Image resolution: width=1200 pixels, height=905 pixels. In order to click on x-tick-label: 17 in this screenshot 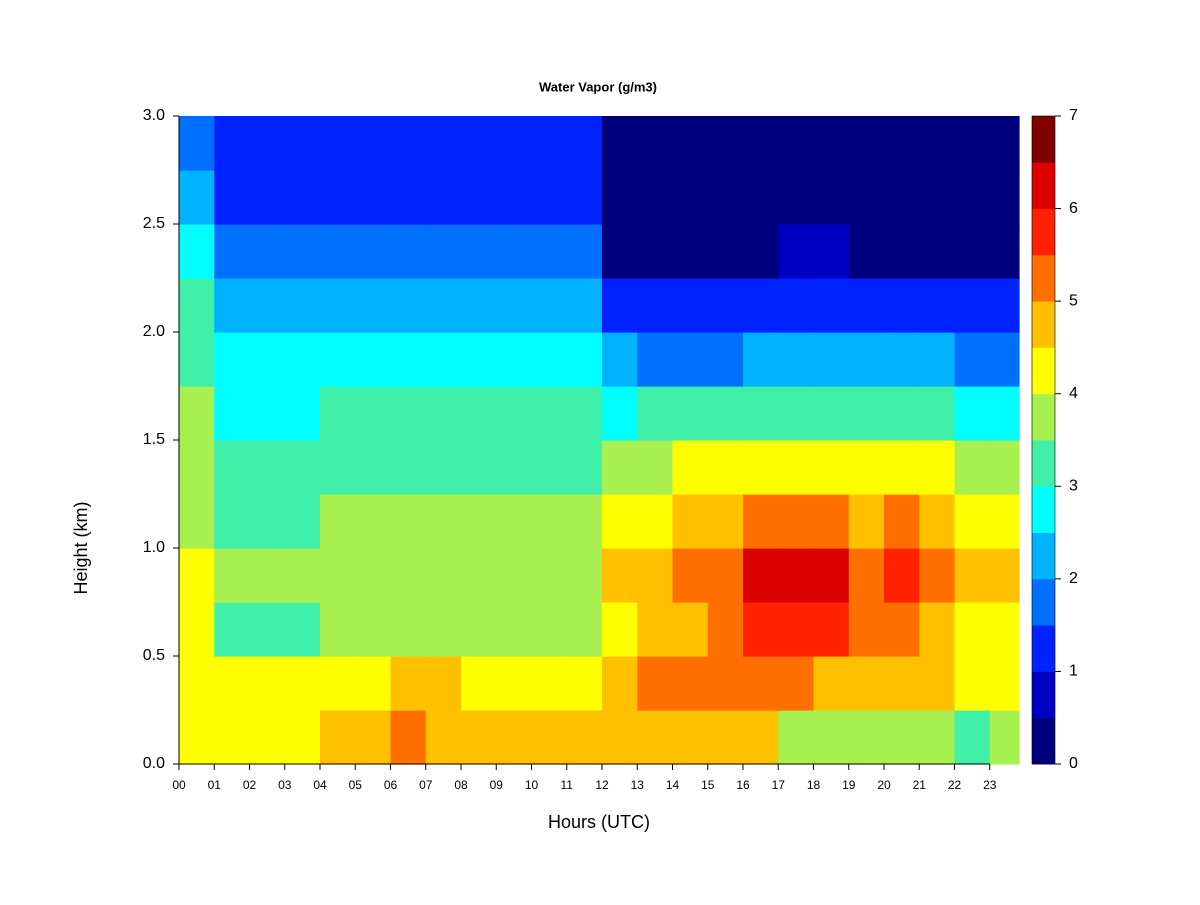, I will do `click(779, 785)`.